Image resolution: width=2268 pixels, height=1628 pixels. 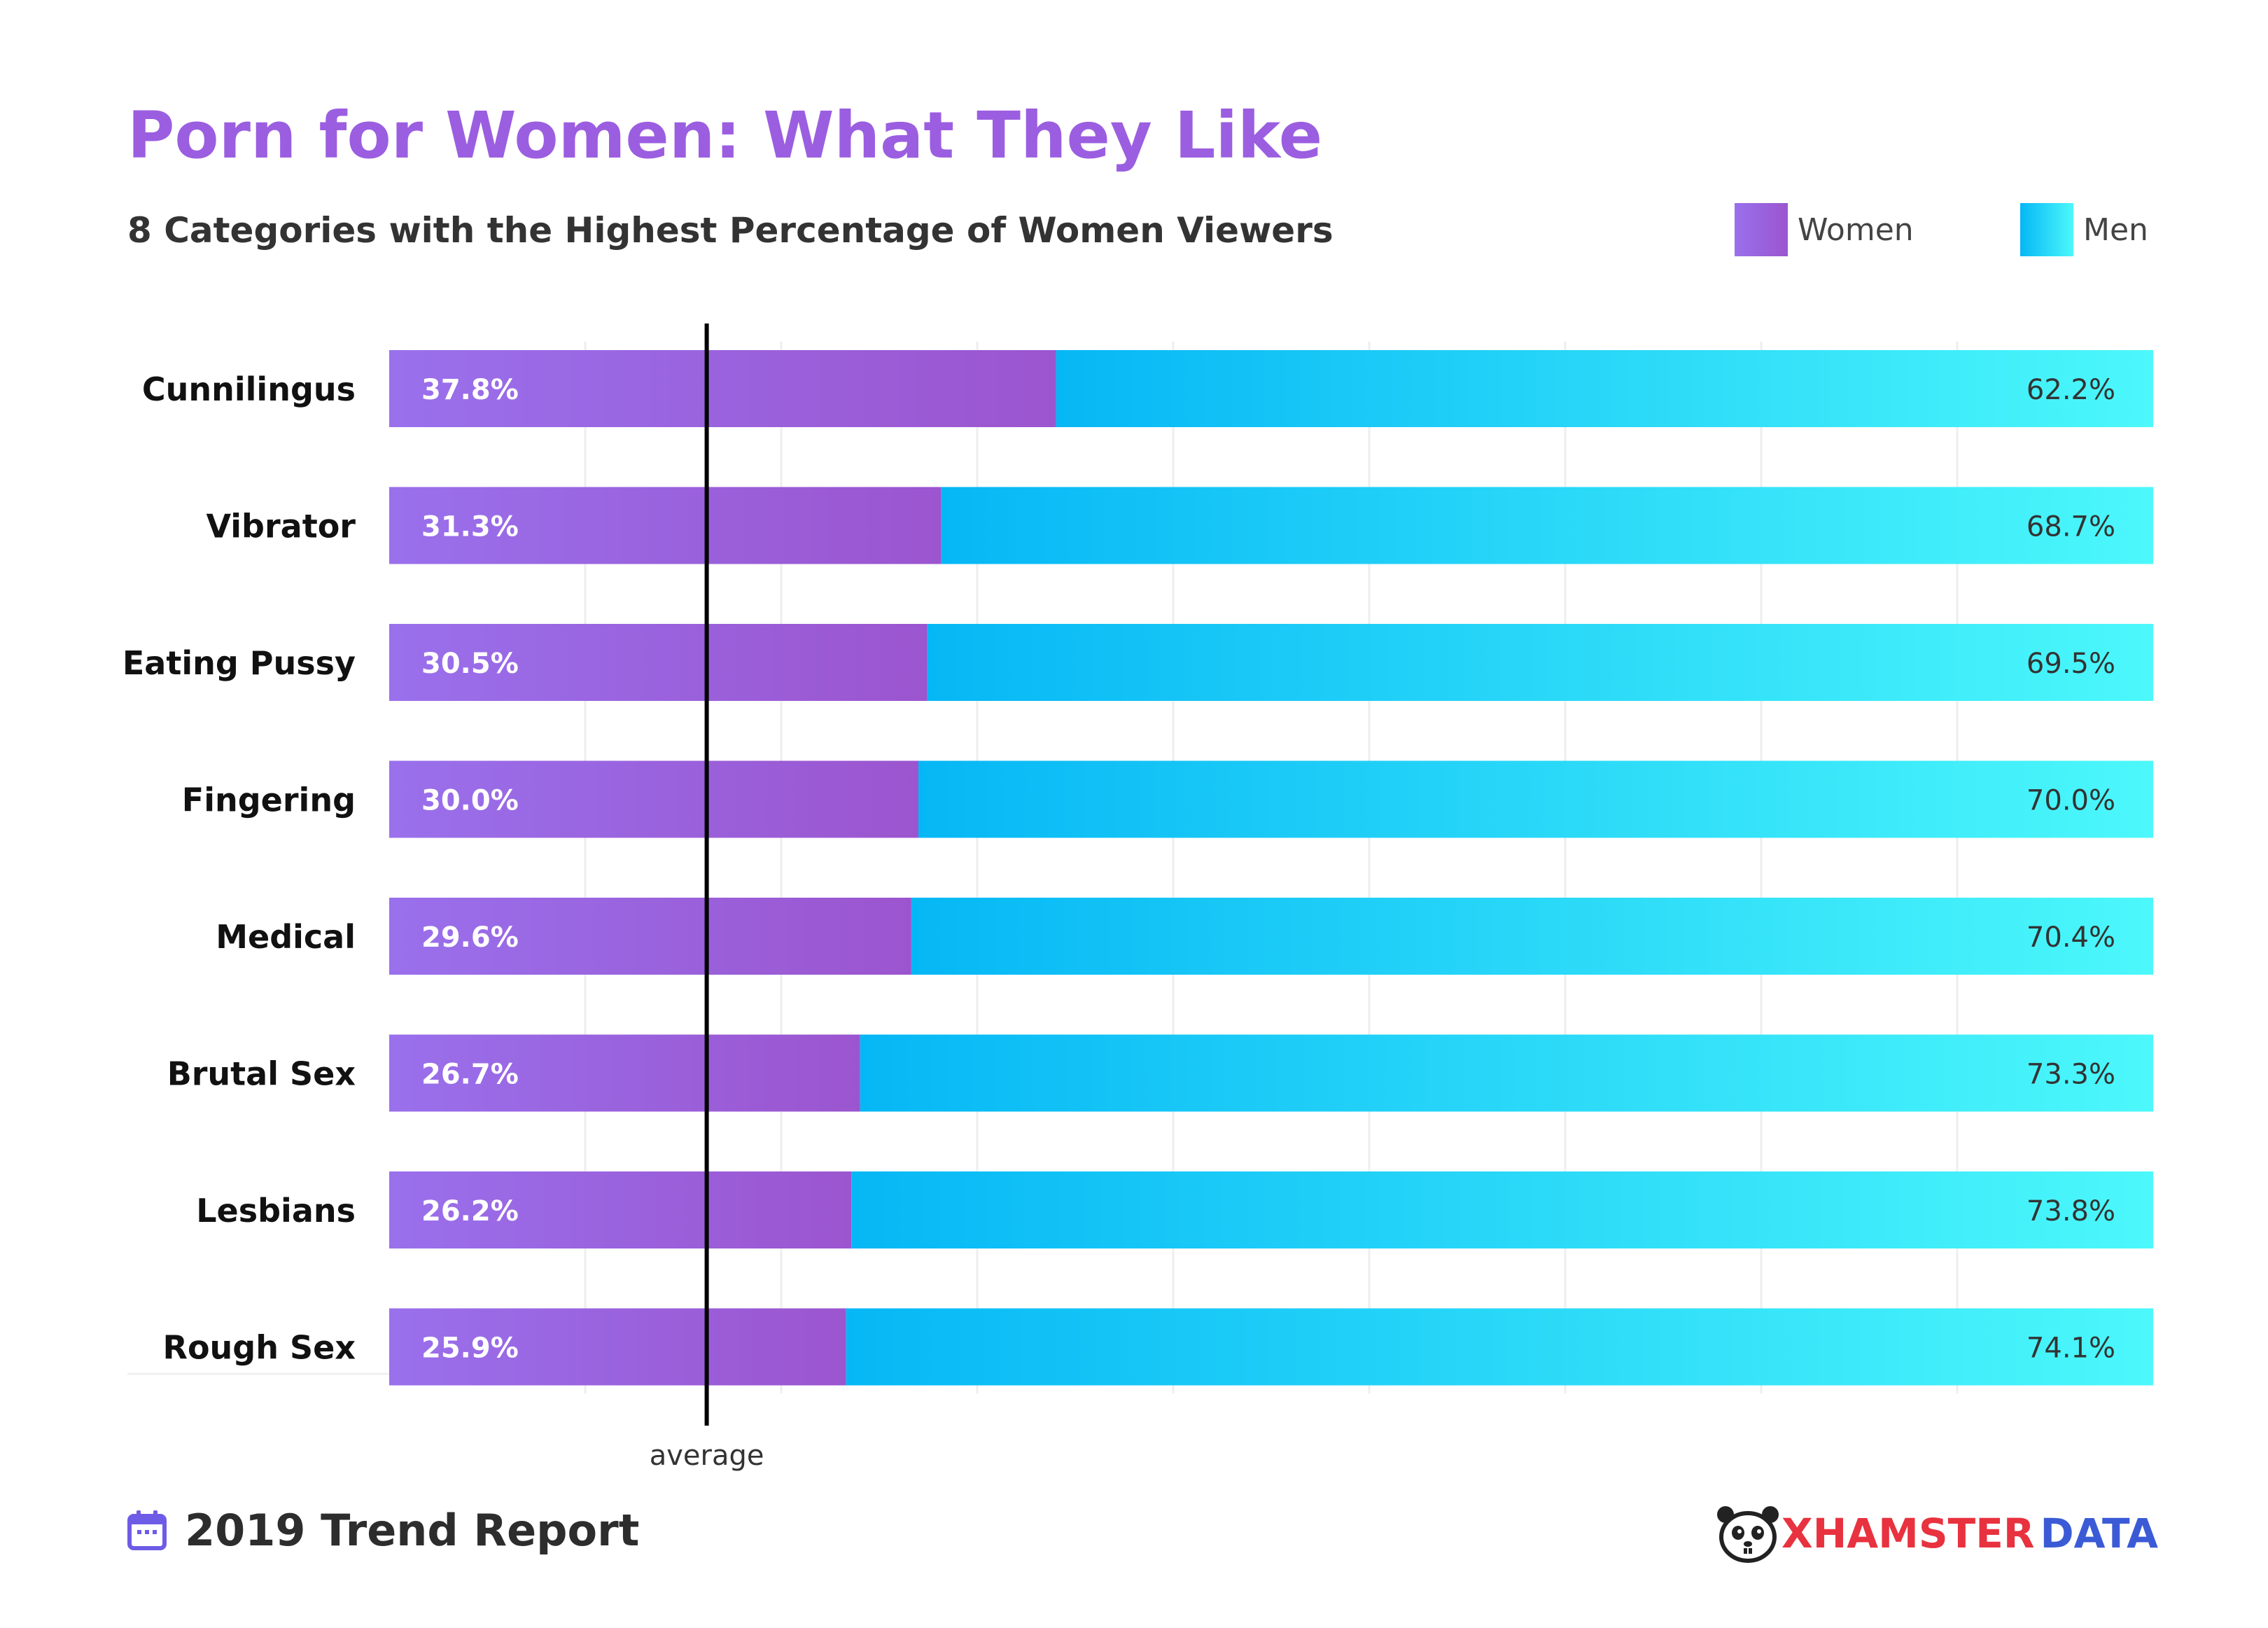 I want to click on legend-label-men: Men, so click(x=2115, y=229).